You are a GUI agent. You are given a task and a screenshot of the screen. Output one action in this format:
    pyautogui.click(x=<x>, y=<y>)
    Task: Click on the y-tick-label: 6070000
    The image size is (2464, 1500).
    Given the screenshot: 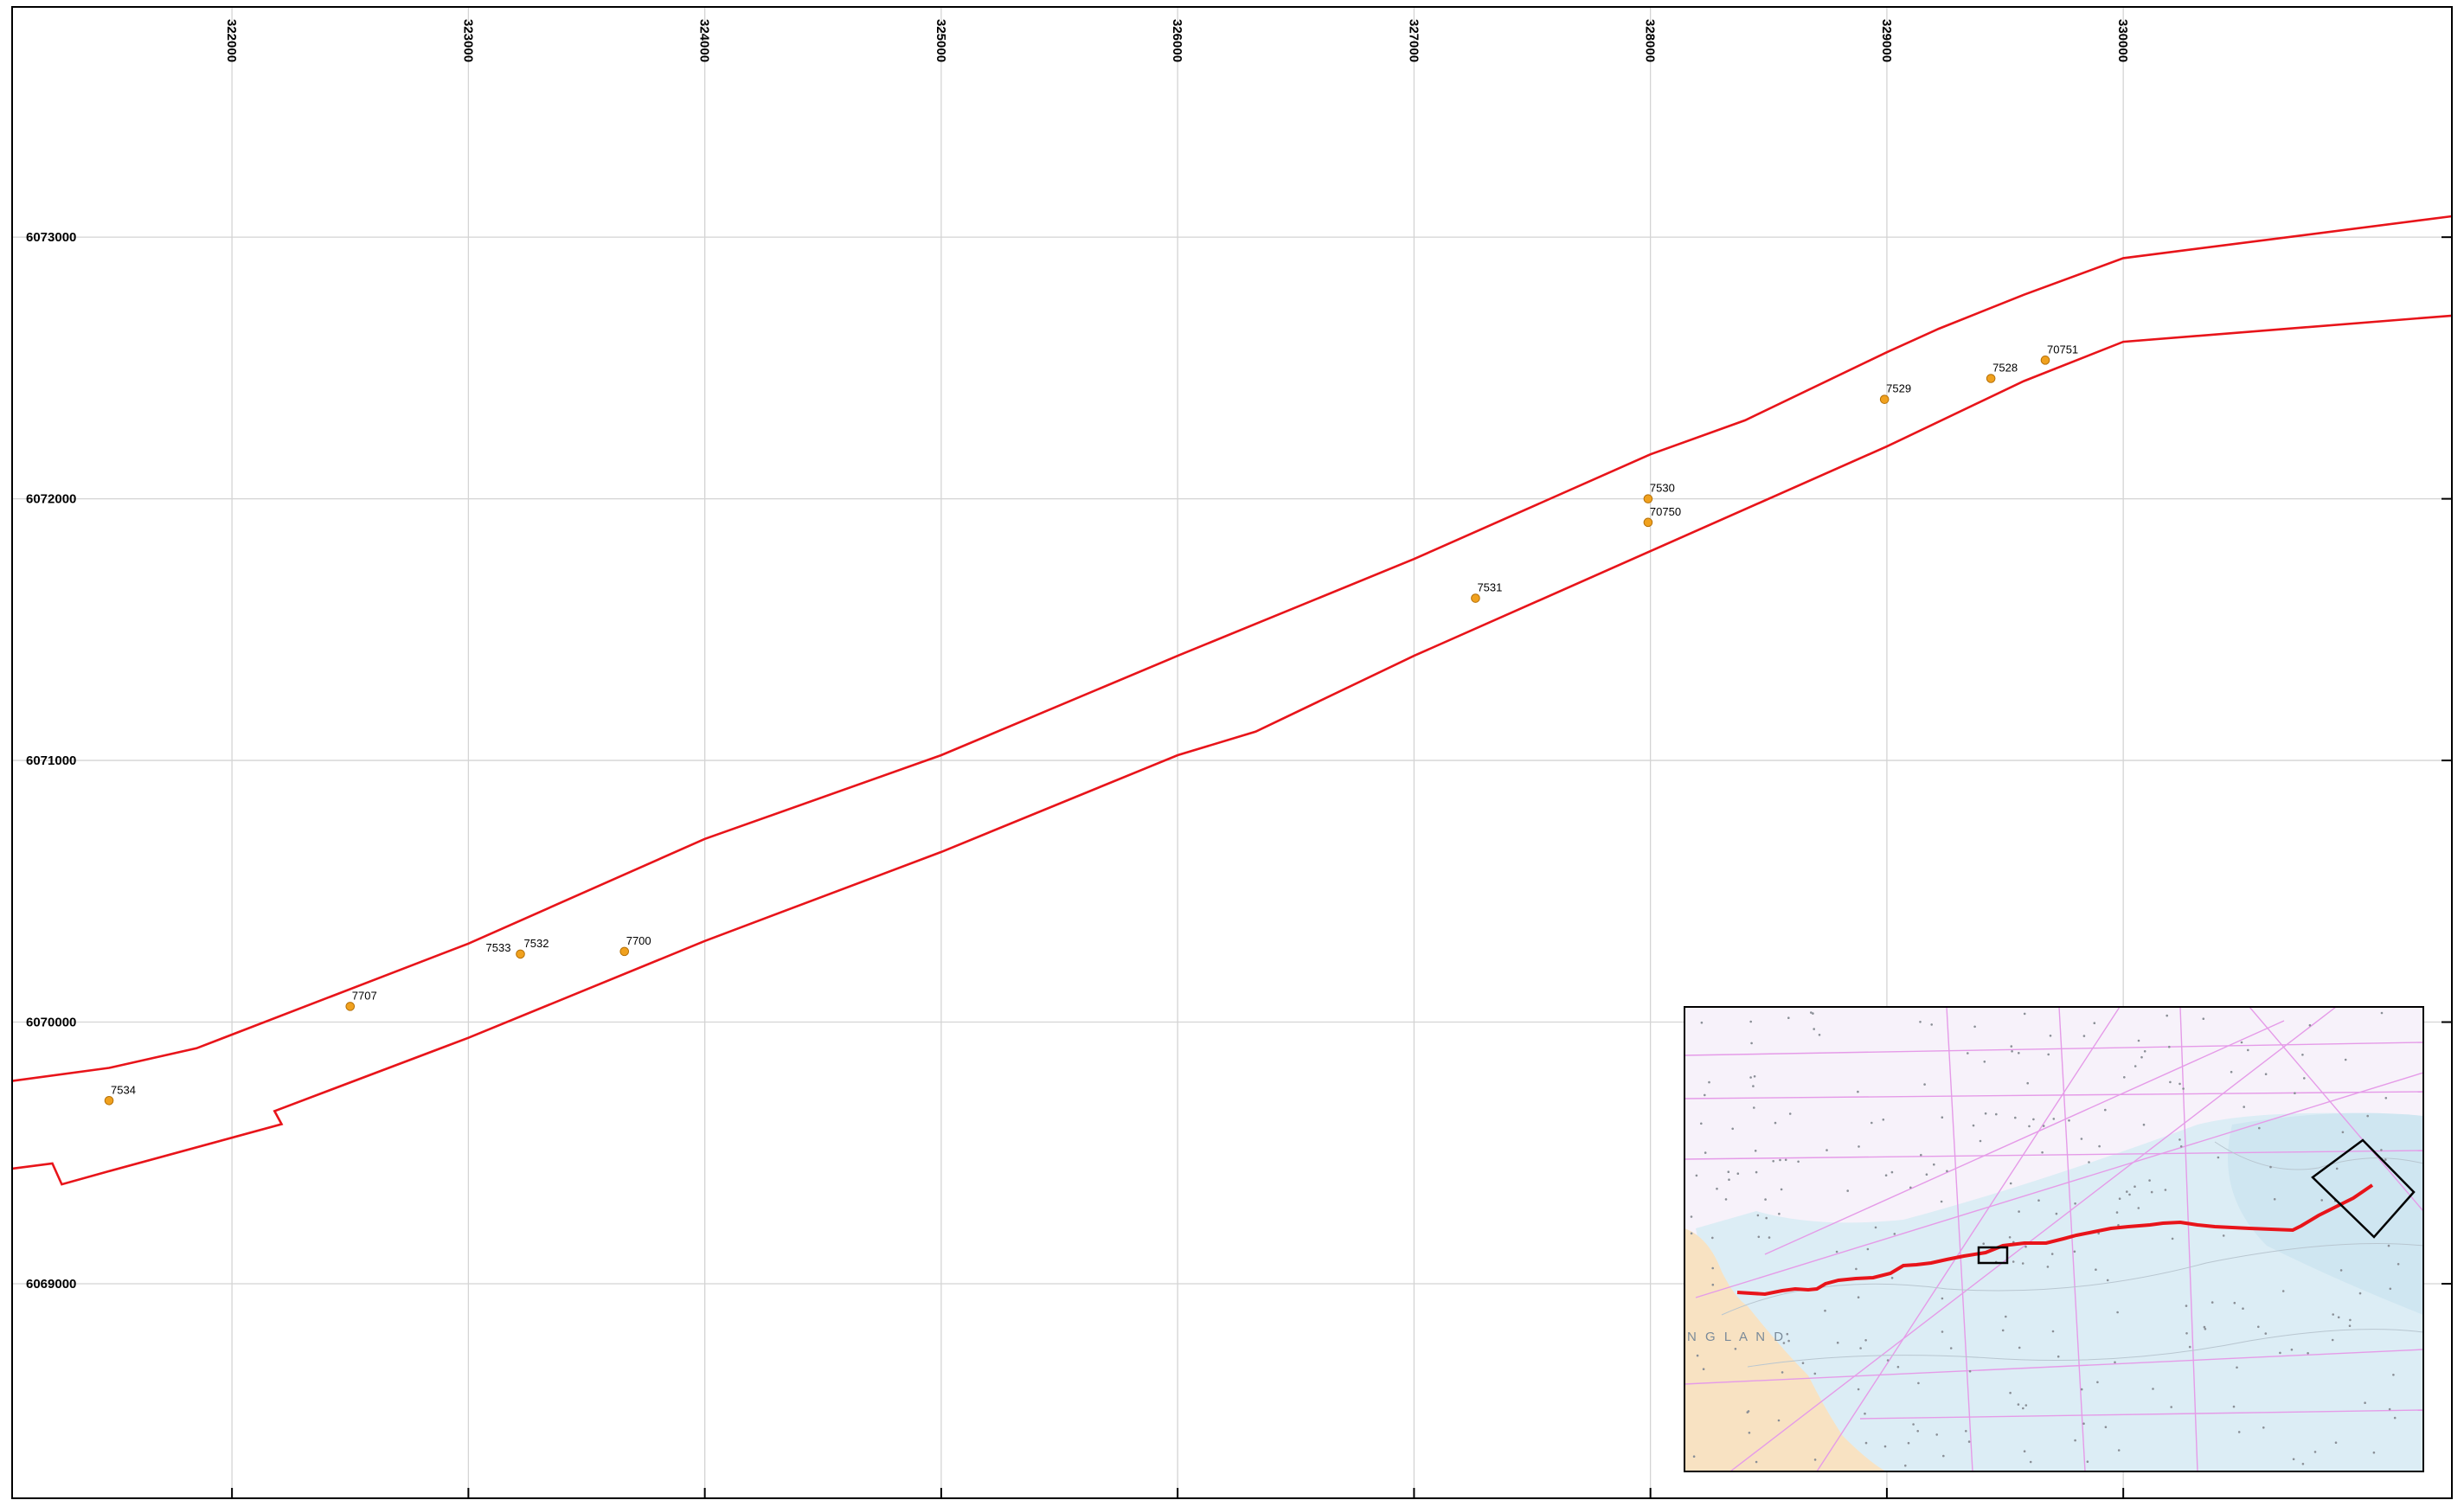 What is the action you would take?
    pyautogui.click(x=51, y=1023)
    